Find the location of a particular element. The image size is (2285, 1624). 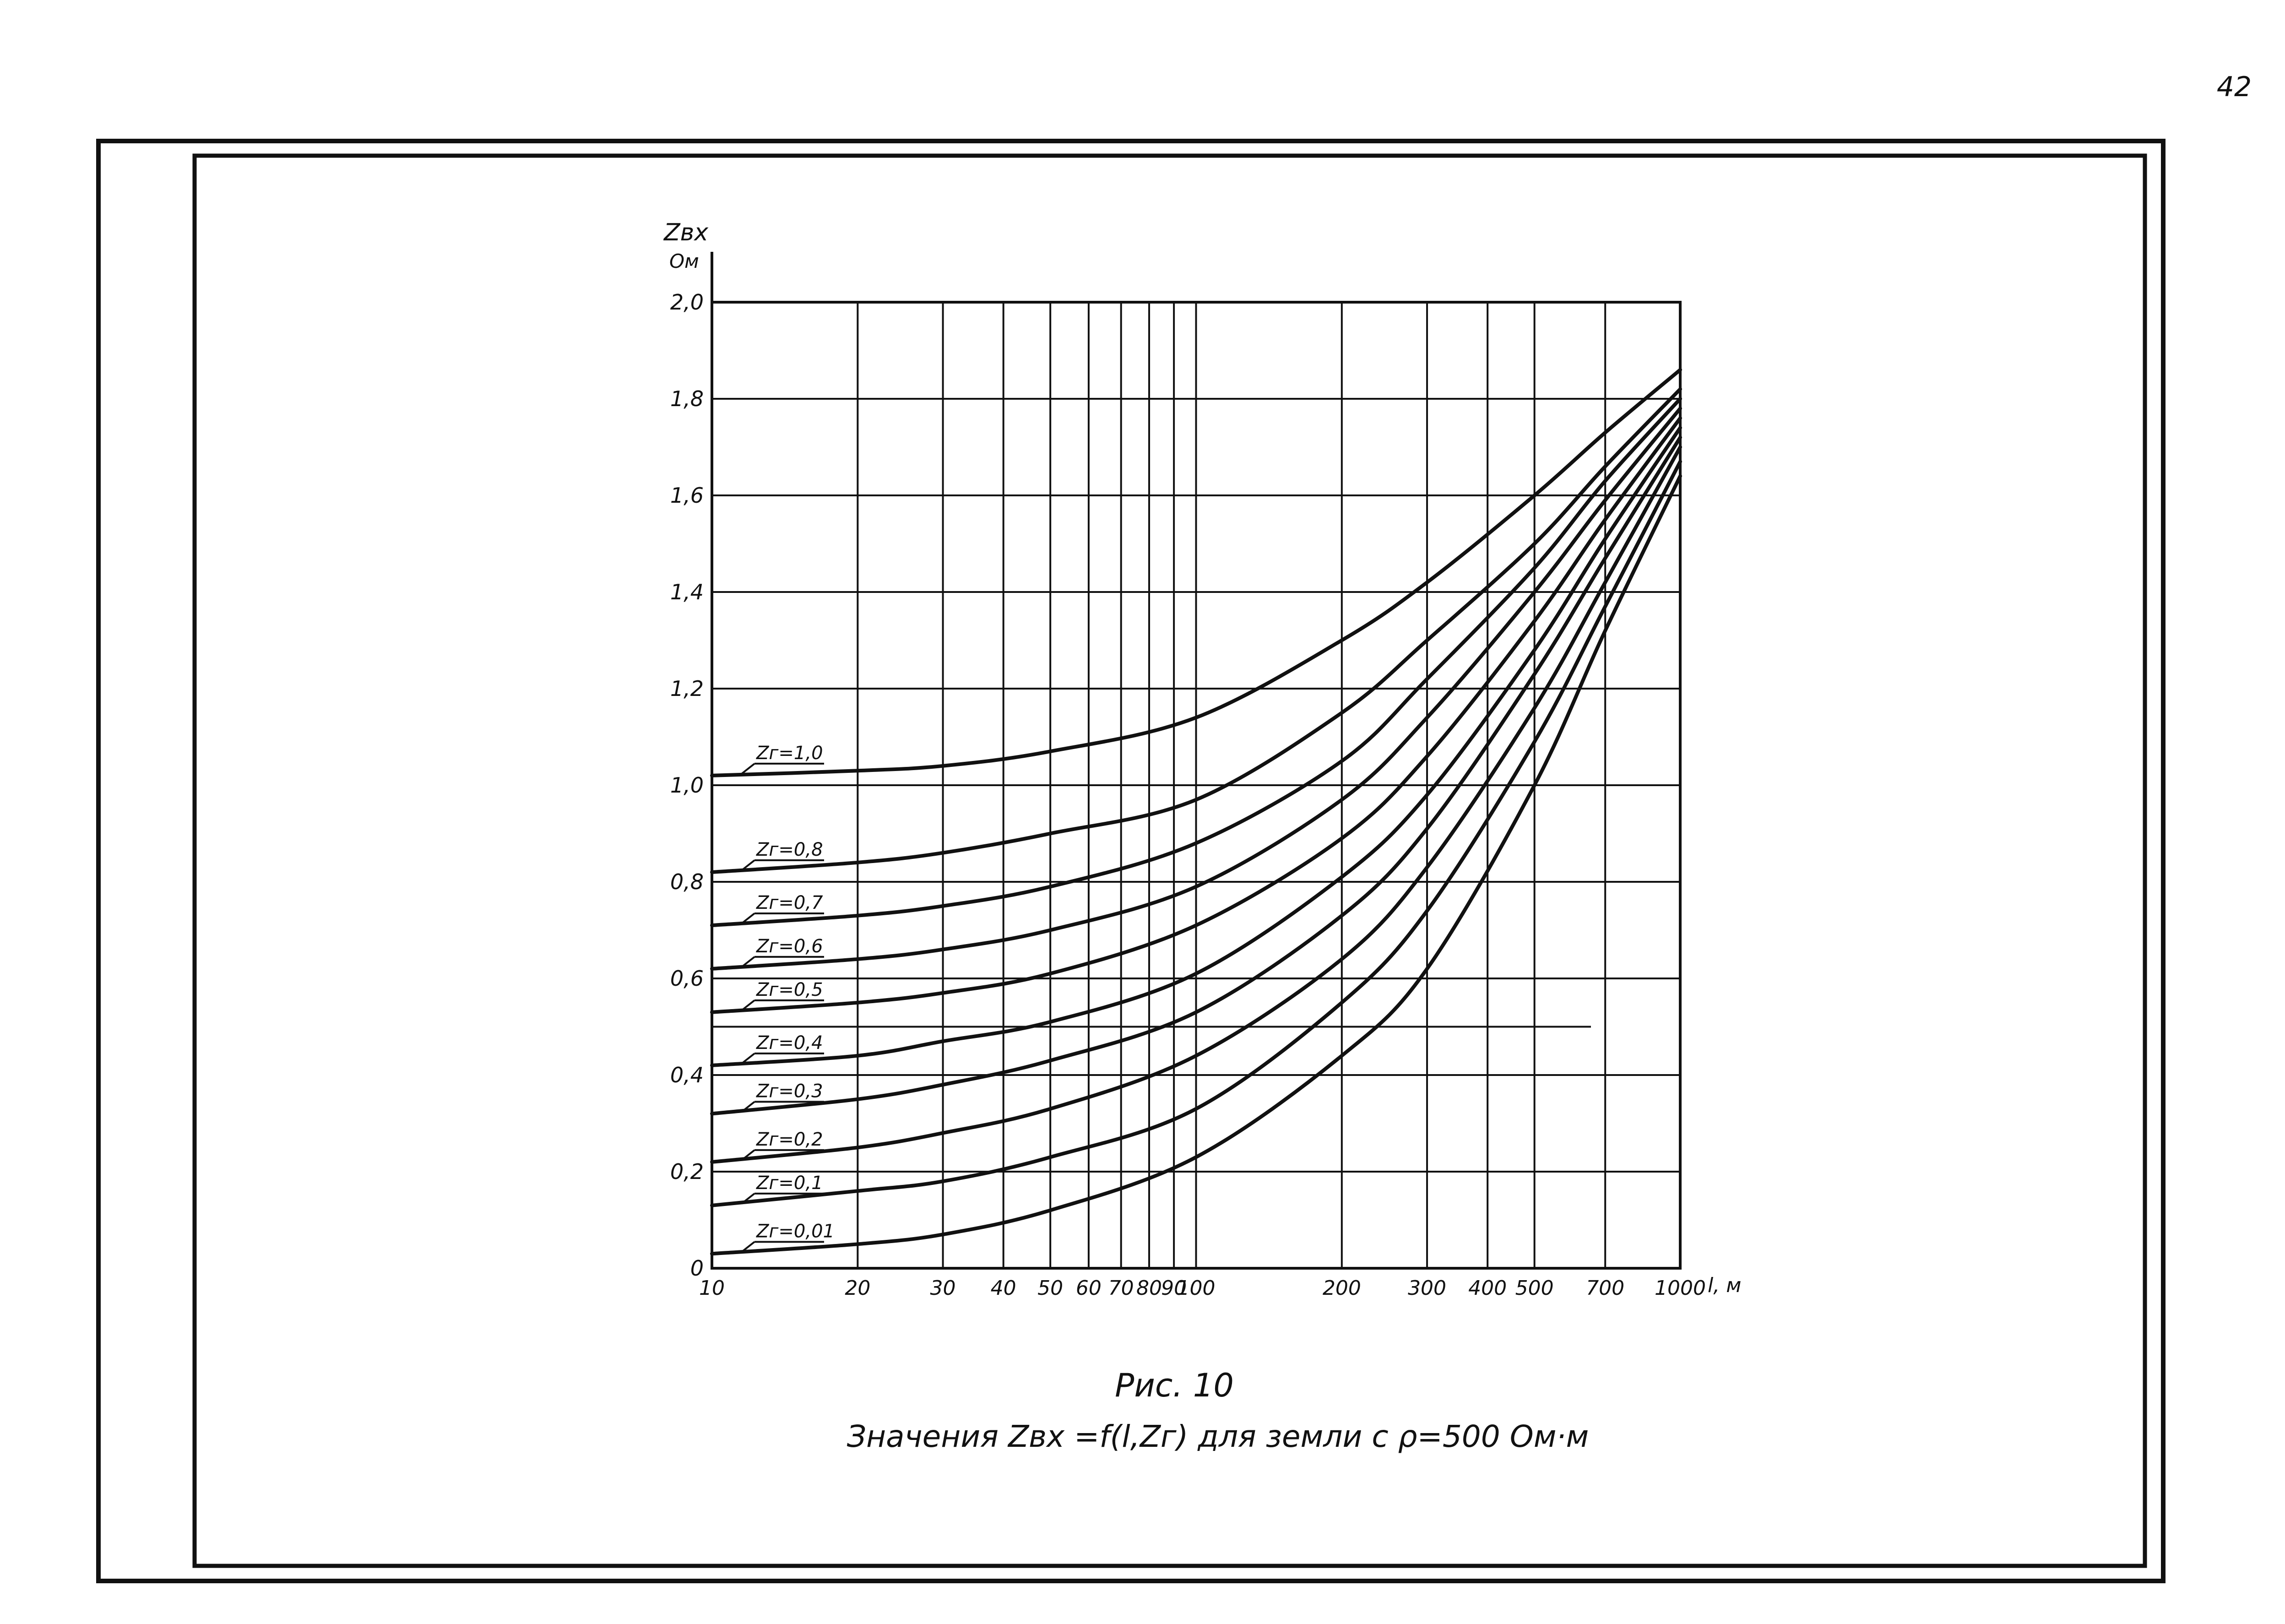

series-label: Zг=0,5 is located at coordinates (789, 989).